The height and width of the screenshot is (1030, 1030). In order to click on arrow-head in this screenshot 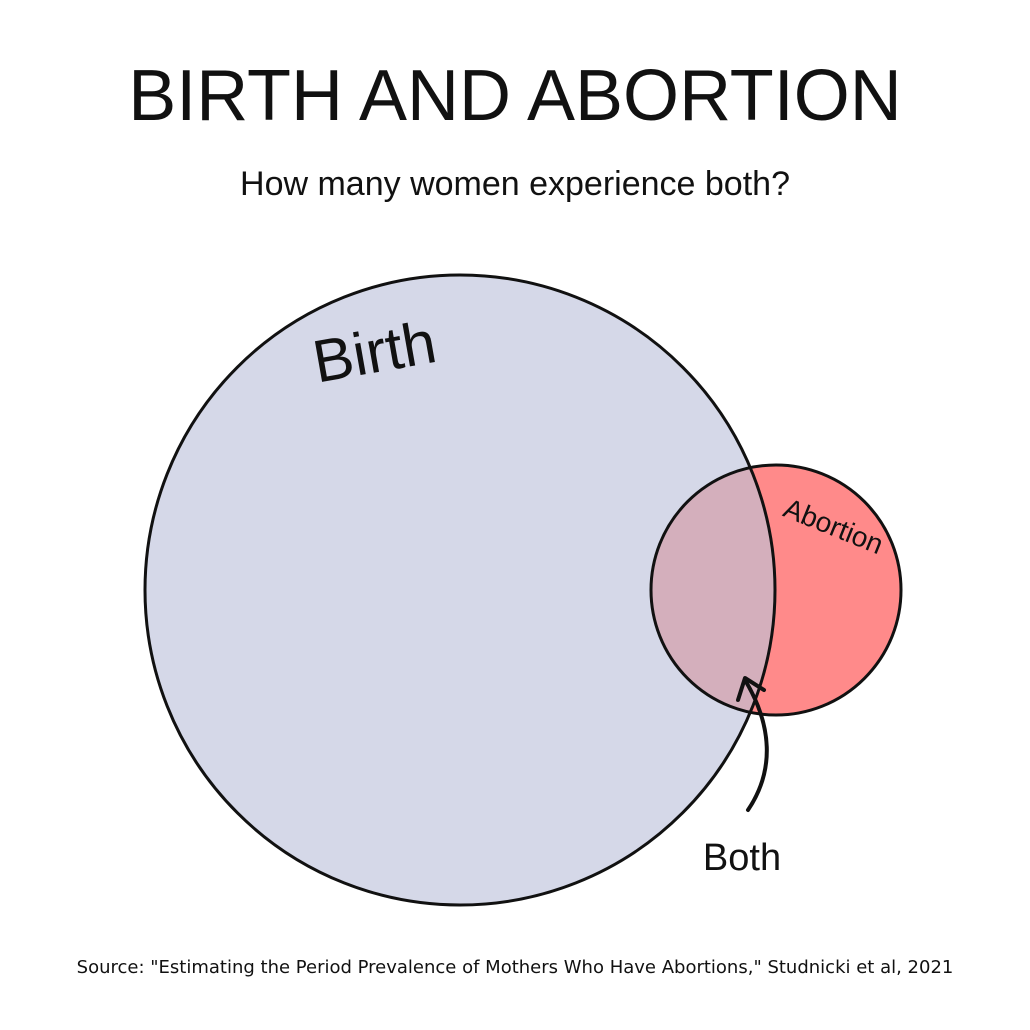, I will do `click(751, 689)`.